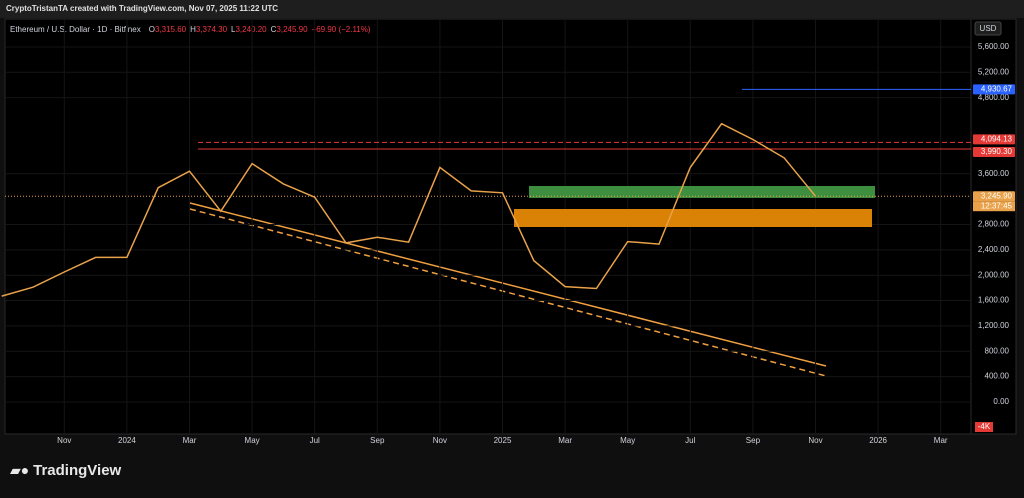 Image resolution: width=1024 pixels, height=498 pixels. What do you see at coordinates (512, 9) in the screenshot?
I see `top-bar` at bounding box center [512, 9].